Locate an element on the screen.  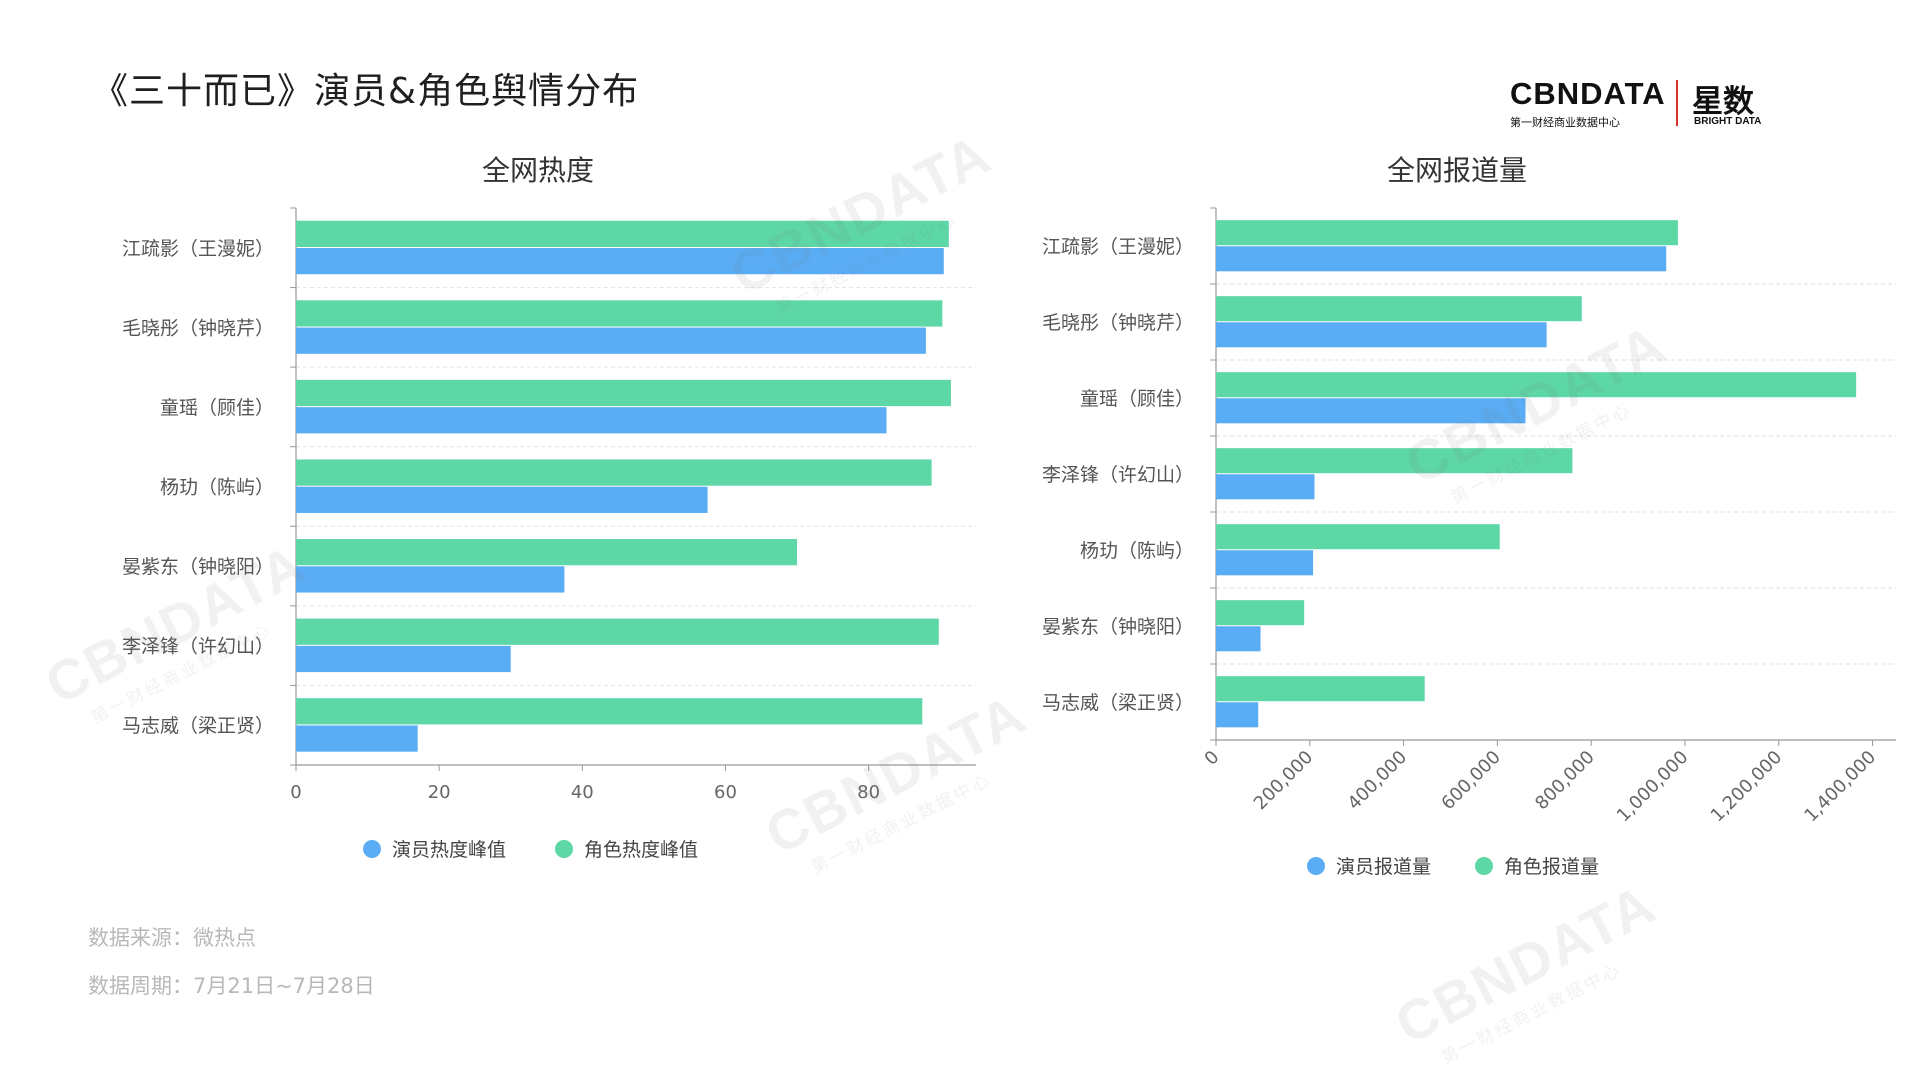
x-tick-label: 1,400,000 is located at coordinates (1840, 787).